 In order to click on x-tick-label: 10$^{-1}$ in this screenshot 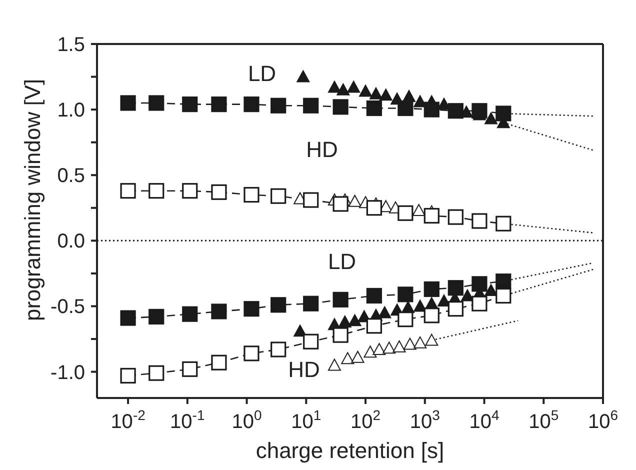, I will do `click(187, 420)`.